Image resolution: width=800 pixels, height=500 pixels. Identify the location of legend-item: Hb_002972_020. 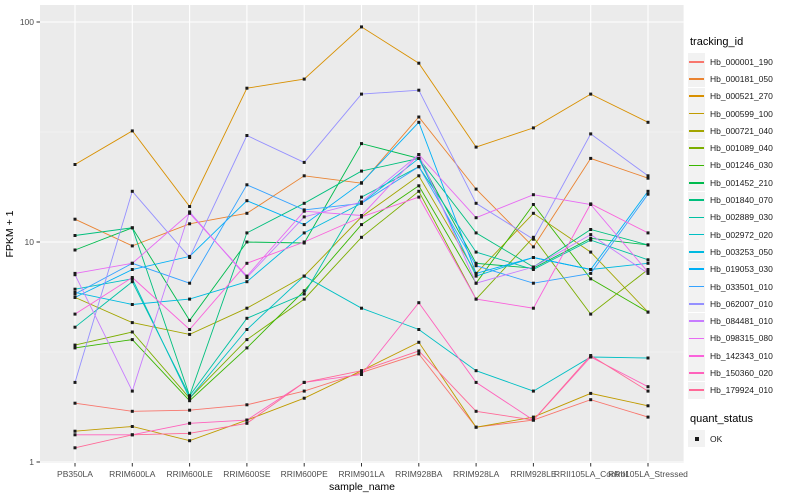
(730, 235).